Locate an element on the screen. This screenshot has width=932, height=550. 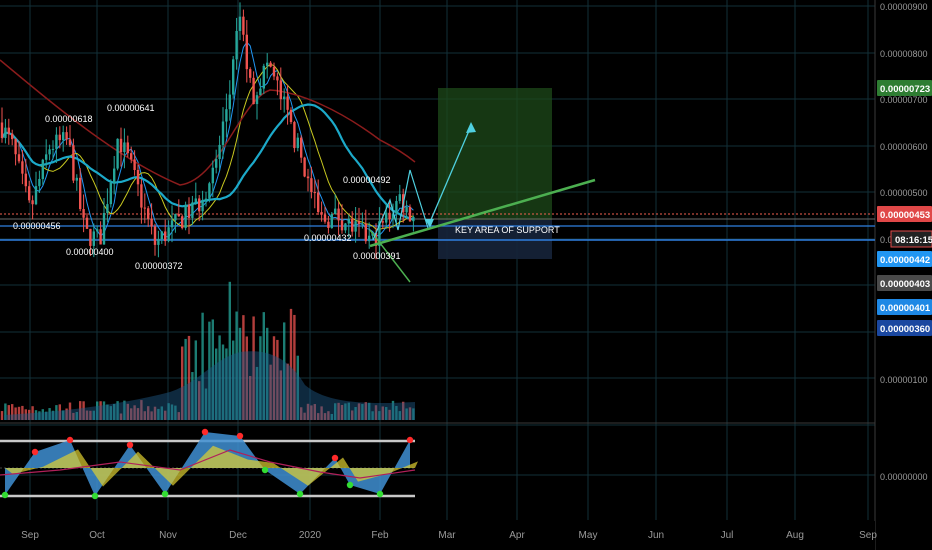
projection-path is located at coordinates (400, 205).